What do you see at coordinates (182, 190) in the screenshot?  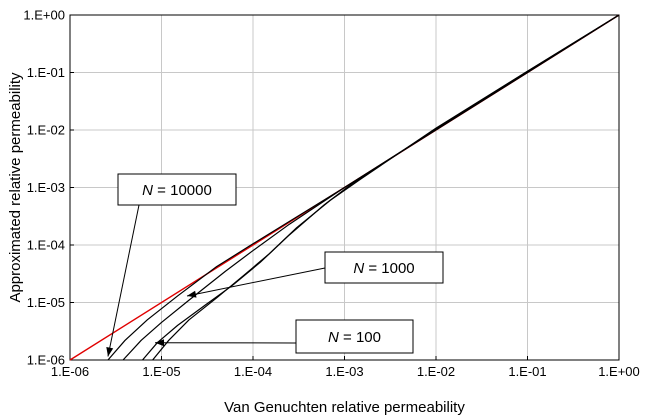 I see `annotation-value: = 10000` at bounding box center [182, 190].